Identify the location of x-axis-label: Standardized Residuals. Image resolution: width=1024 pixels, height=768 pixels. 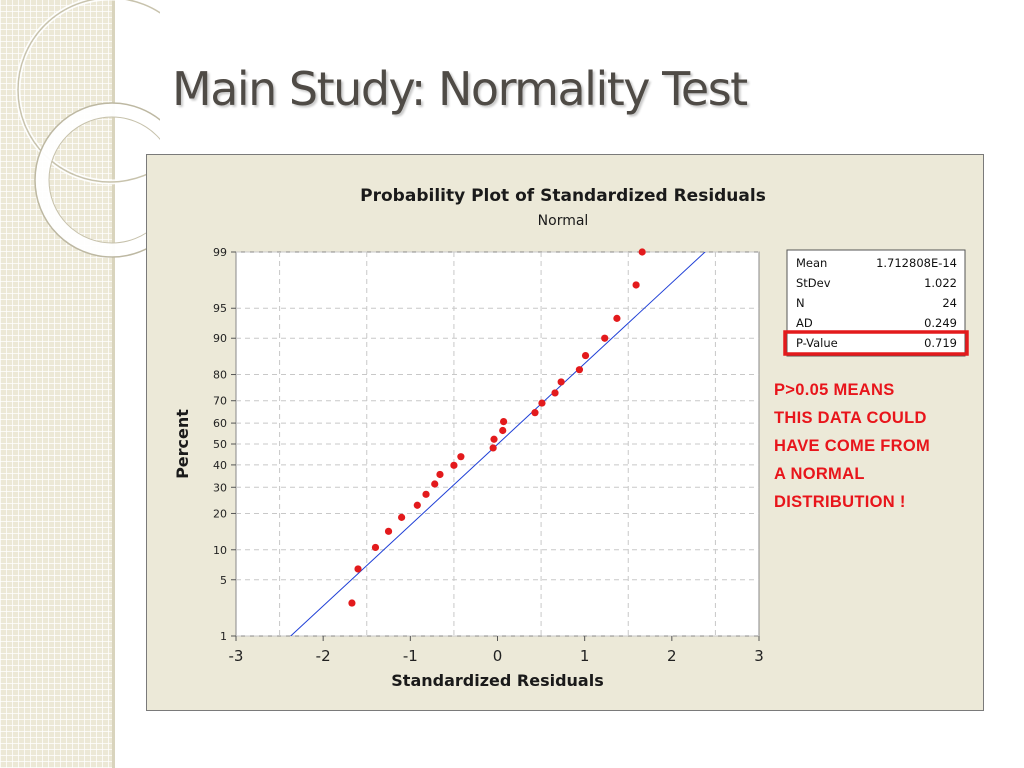
(497, 680).